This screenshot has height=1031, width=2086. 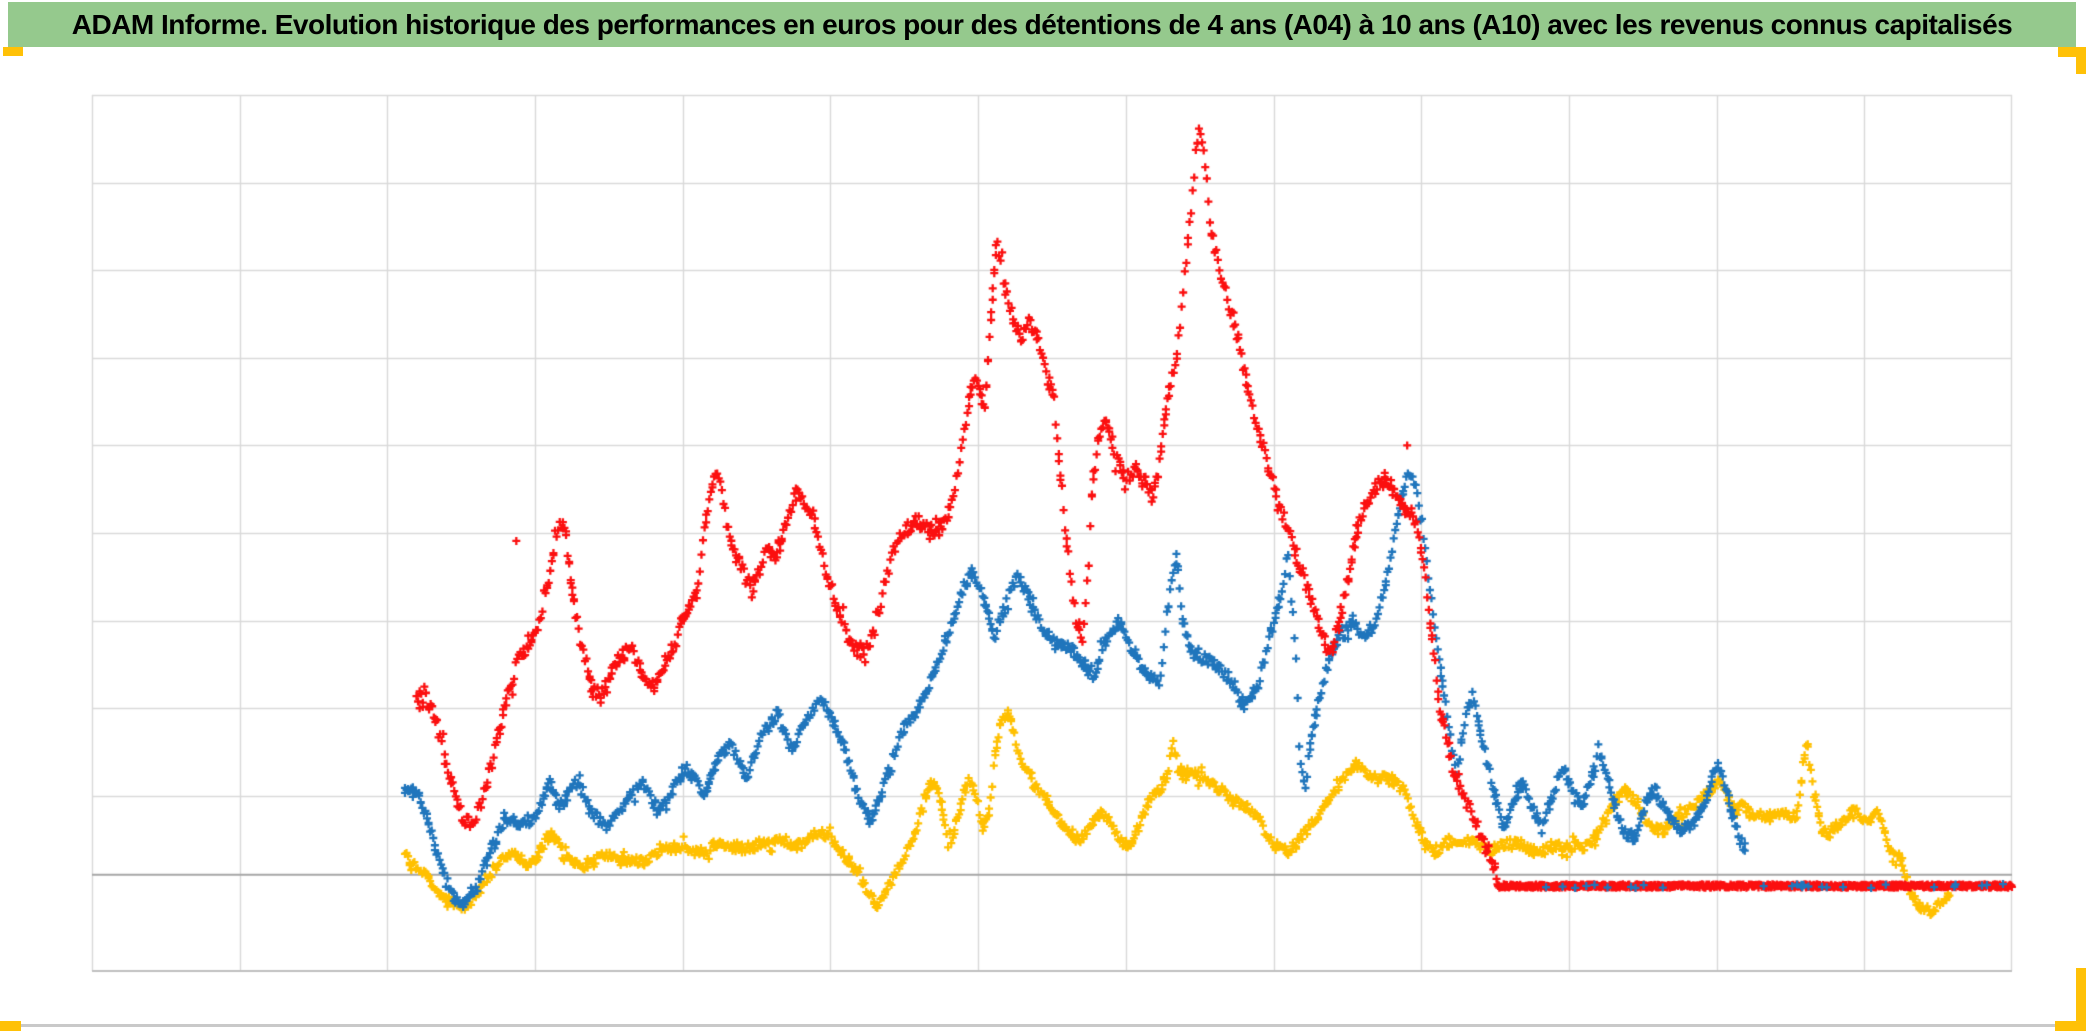 I want to click on corner-accent-bottom-right-horizontal, so click(x=2070, y=1026).